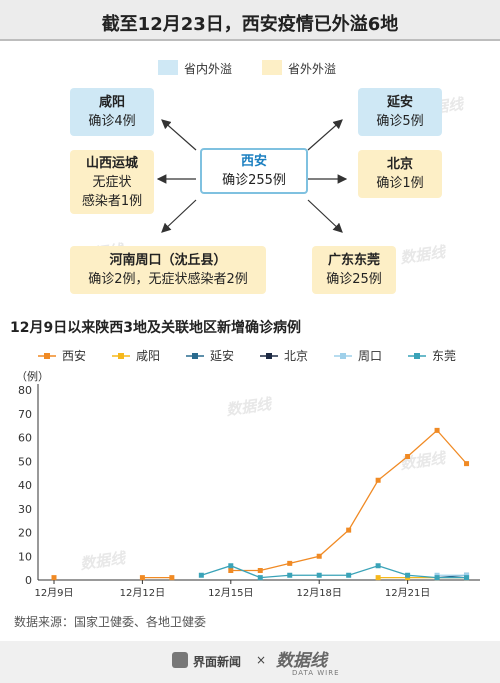  What do you see at coordinates (179, 135) in the screenshot?
I see `arrow-to-xianyang` at bounding box center [179, 135].